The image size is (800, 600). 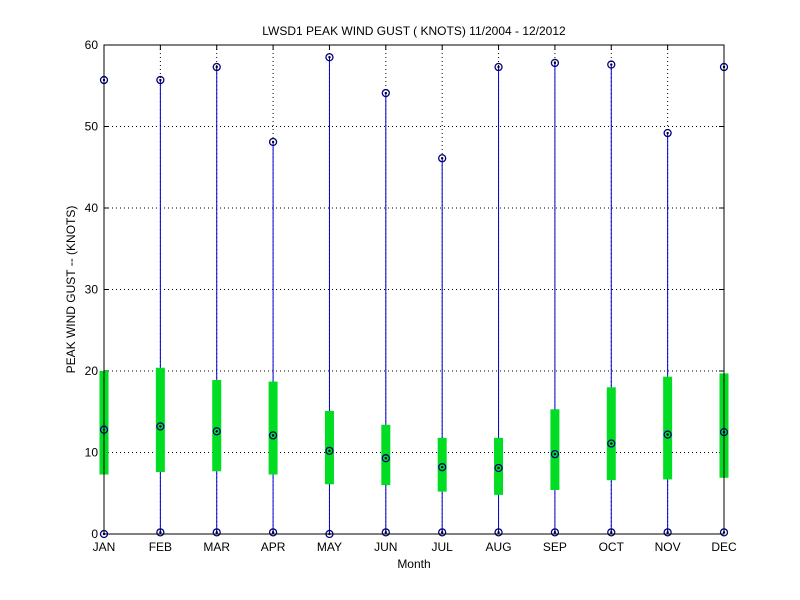 I want to click on x-tick-label: JUL, so click(x=443, y=547).